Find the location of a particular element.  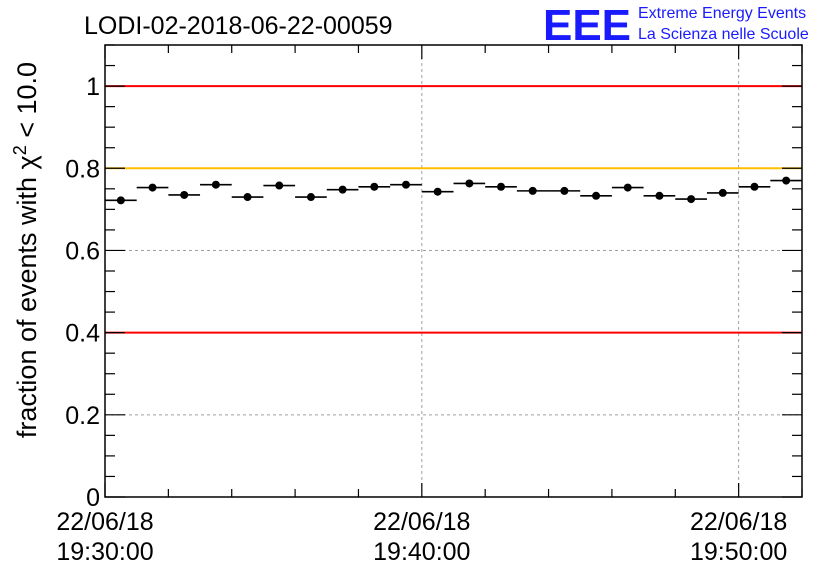

logo-line-1: Extreme Energy Events is located at coordinates (722, 13).